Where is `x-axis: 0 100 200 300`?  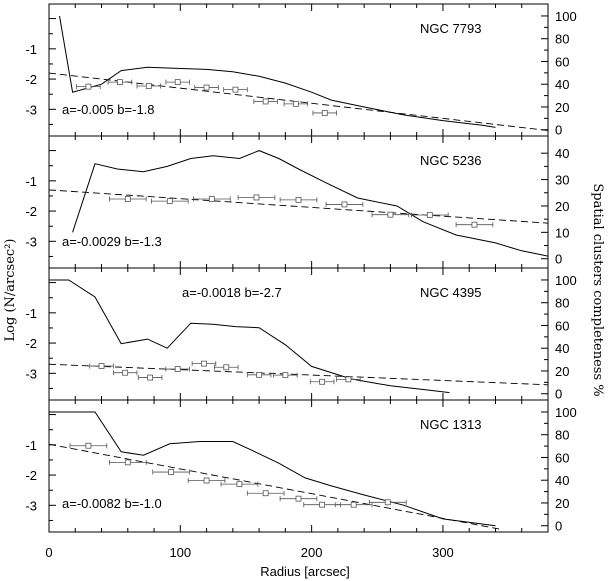
x-axis: 0 100 200 300 is located at coordinates (249, 552).